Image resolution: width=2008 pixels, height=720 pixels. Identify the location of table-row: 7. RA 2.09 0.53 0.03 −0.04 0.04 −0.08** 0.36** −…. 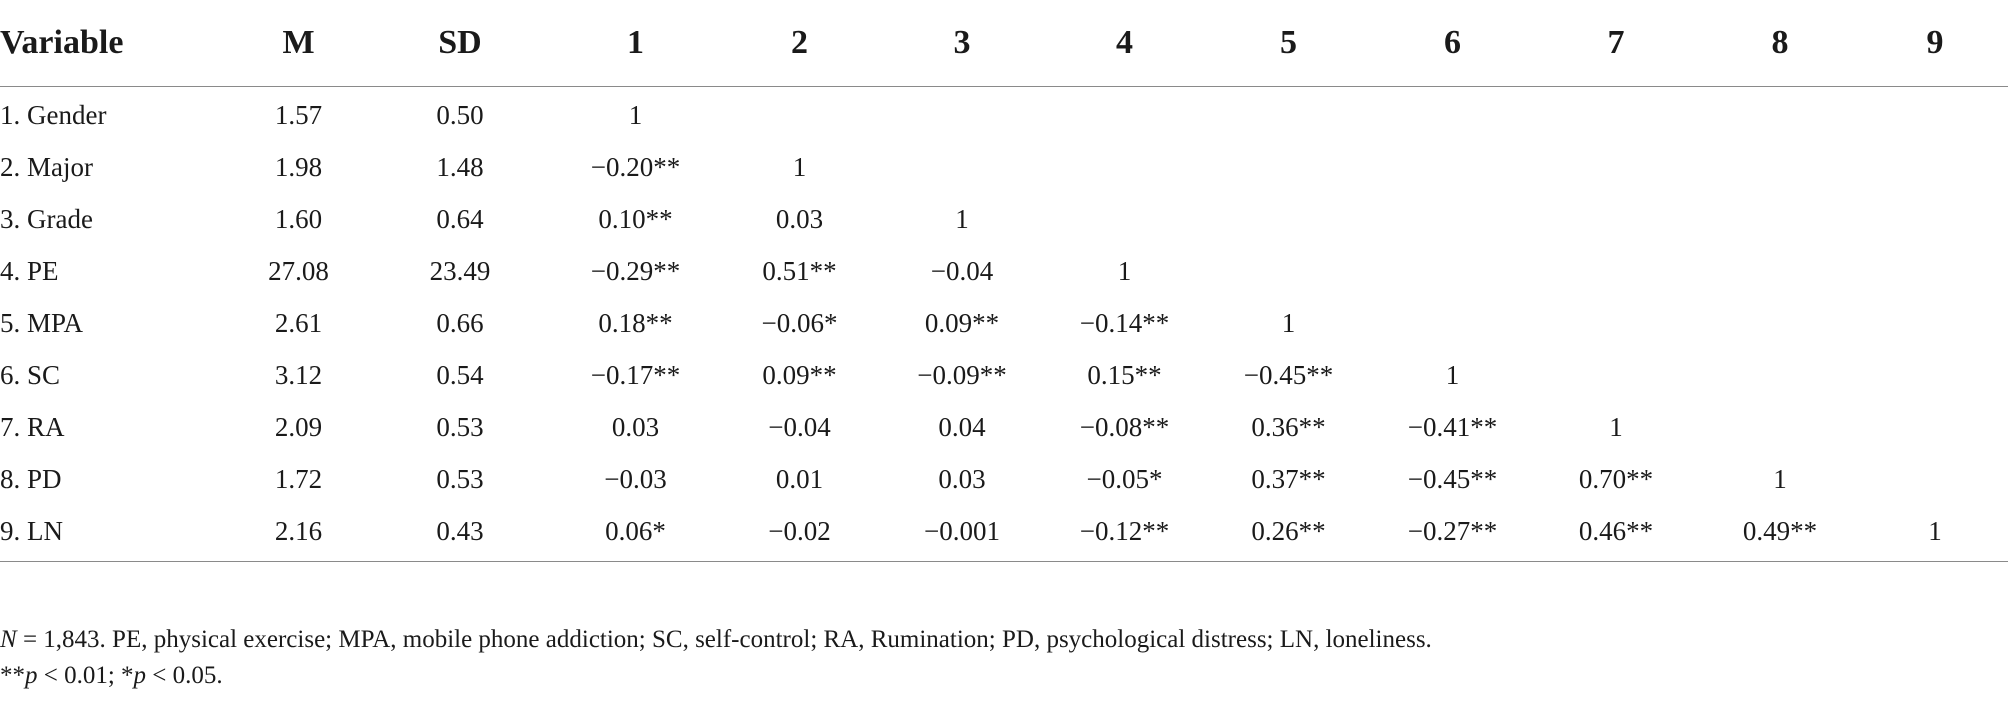
(1004, 427).